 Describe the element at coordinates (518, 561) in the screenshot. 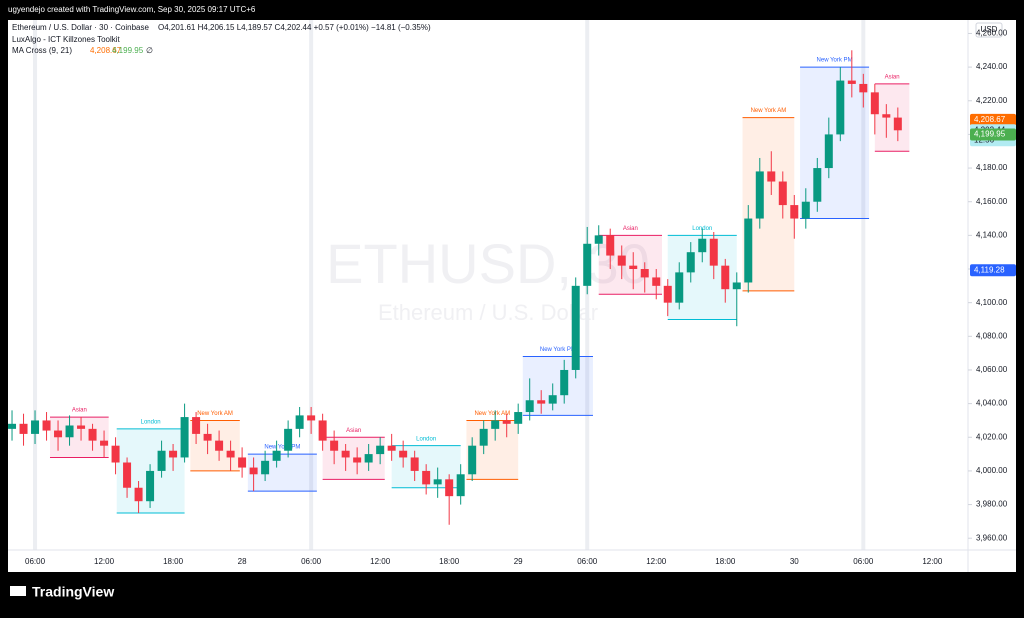

I see `x-tick-label: 29` at that location.